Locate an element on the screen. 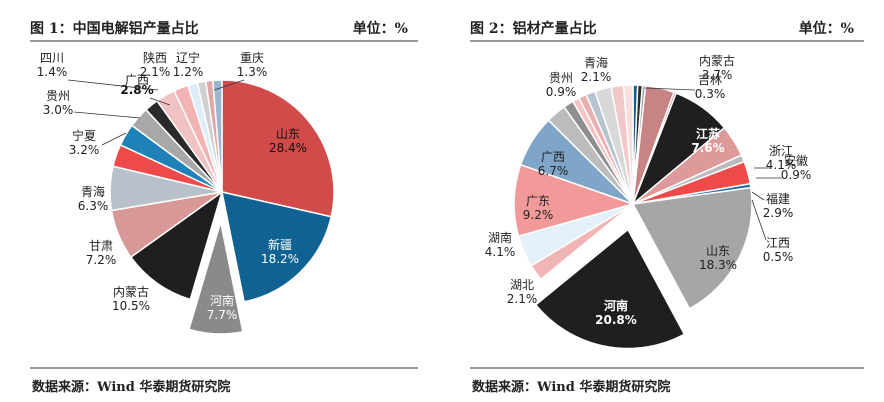 The height and width of the screenshot is (402, 884). leader-line-宁夏 is located at coordinates (114, 139).